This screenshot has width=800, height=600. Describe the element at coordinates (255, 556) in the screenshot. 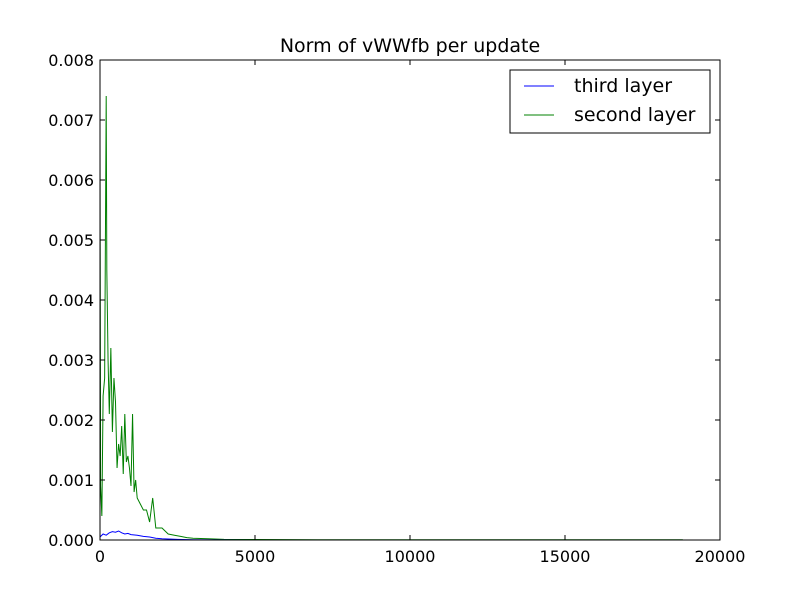

I see `x-tick-label: 5000` at that location.